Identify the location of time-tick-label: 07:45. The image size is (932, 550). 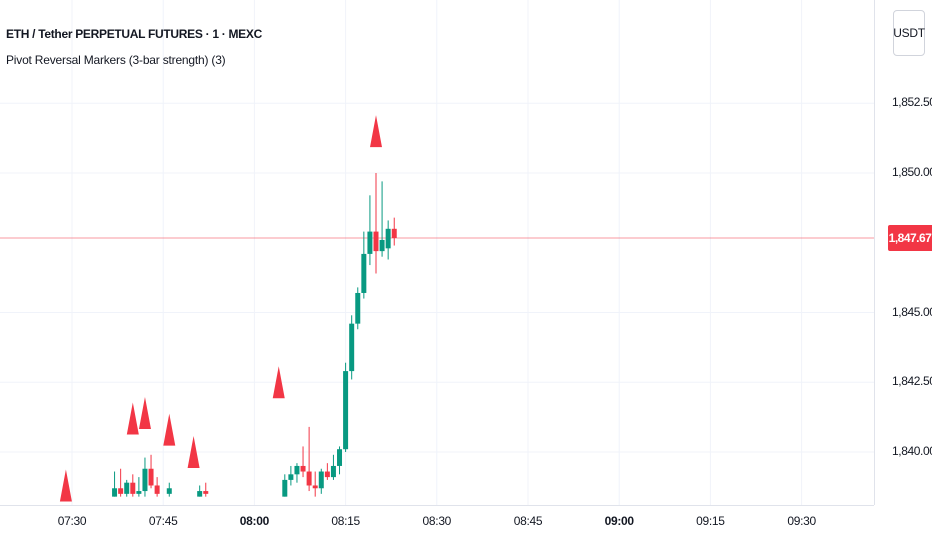
(163, 521).